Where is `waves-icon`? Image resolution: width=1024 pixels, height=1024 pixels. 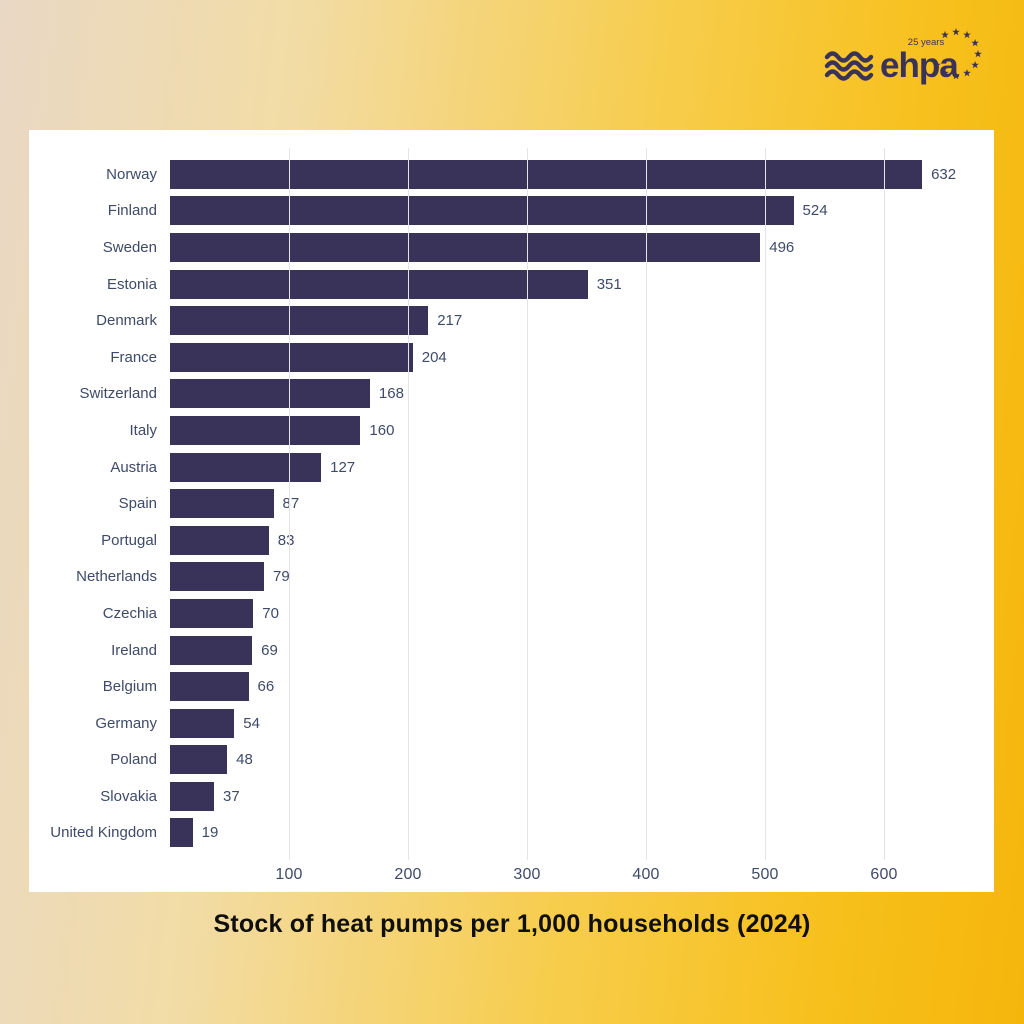
waves-icon is located at coordinates (849, 66).